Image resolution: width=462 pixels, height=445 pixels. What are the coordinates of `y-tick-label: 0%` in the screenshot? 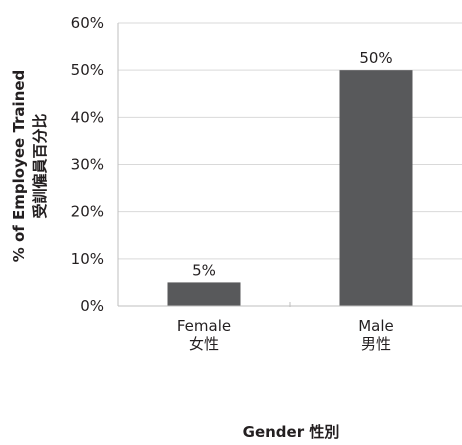 It's located at (92, 306).